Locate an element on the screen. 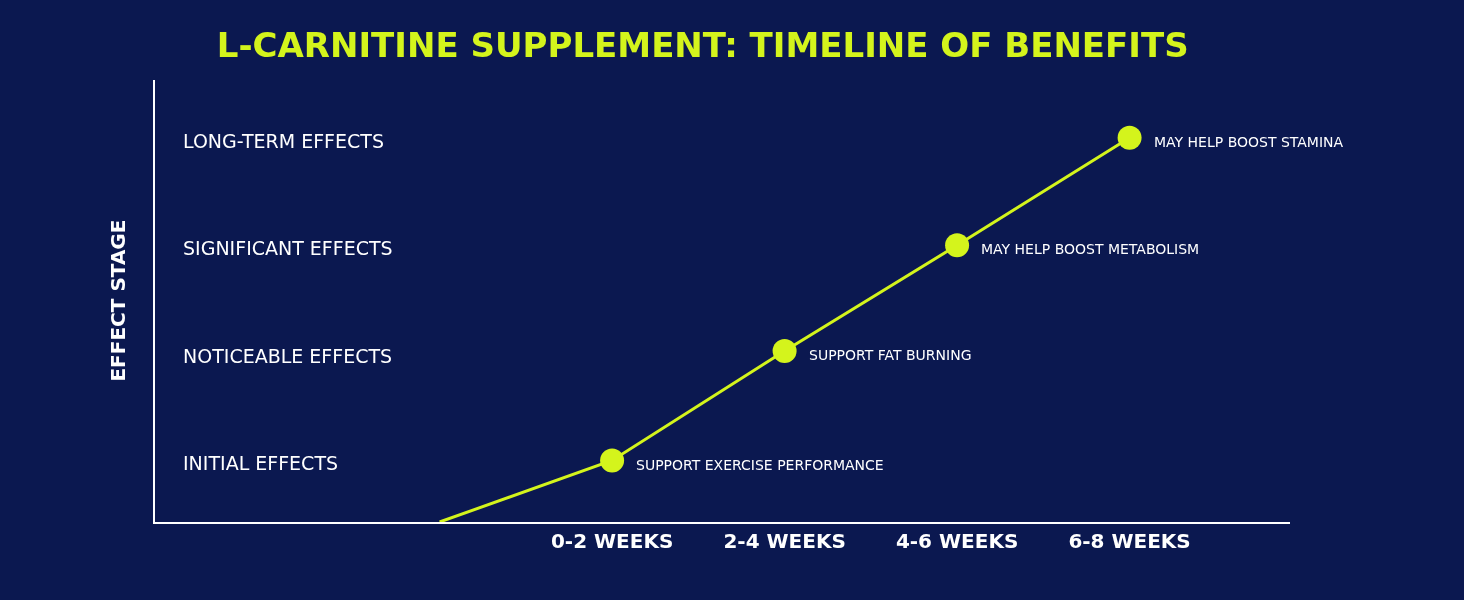 This screenshot has width=1464, height=600. x-tick-label: 2-4 WEEKS is located at coordinates (784, 541).